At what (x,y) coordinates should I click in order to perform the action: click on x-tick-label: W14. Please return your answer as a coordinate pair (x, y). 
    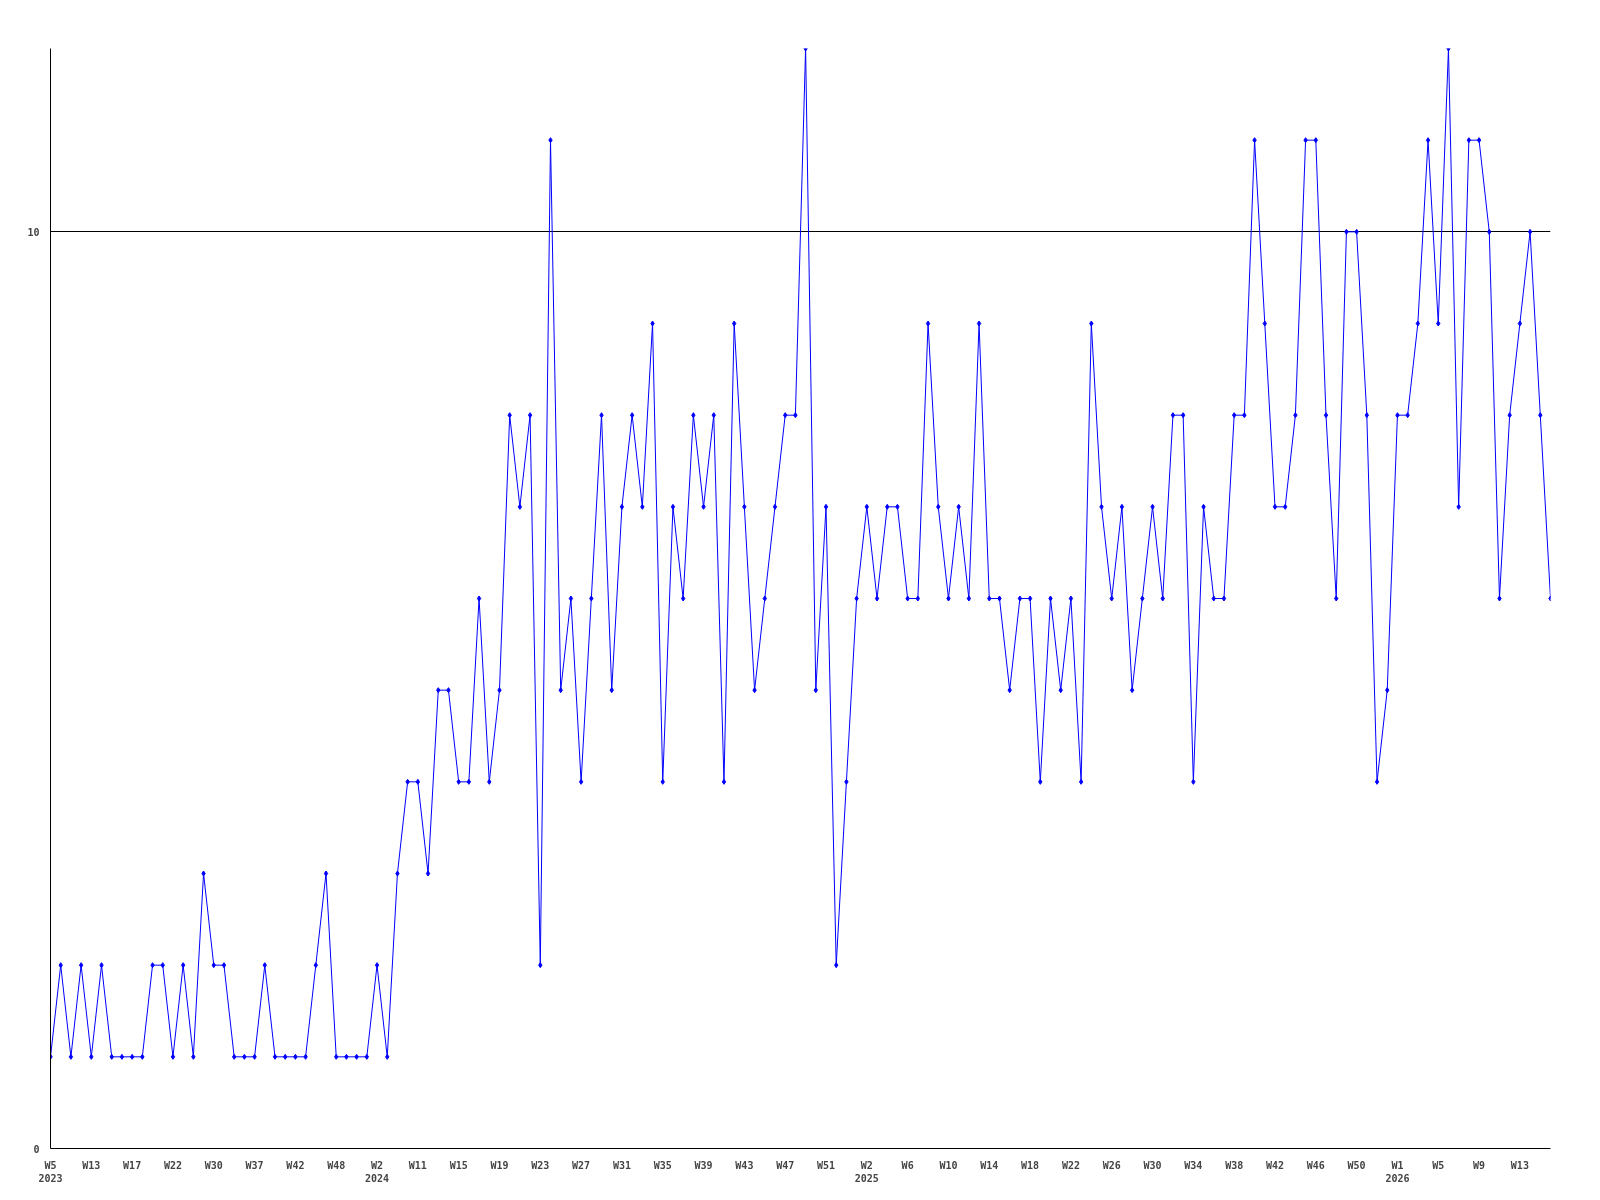
    Looking at the image, I should click on (989, 1165).